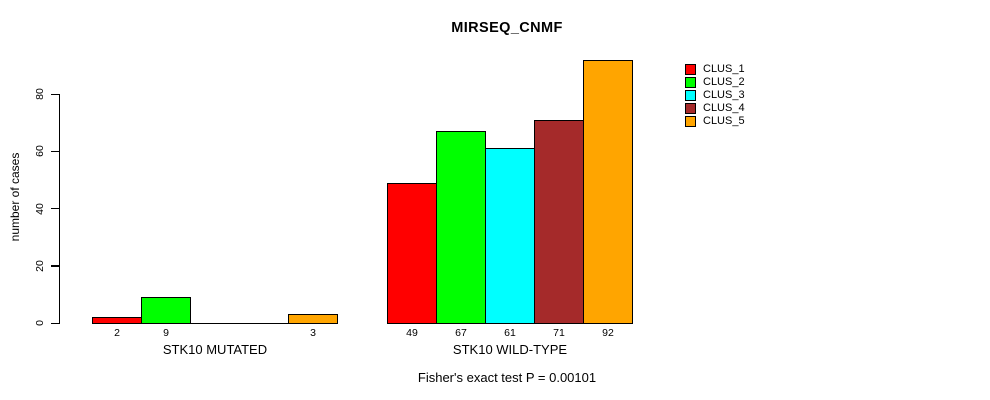 This screenshot has height=400, width=990. What do you see at coordinates (724, 69) in the screenshot?
I see `legend-label: CLUS_1` at bounding box center [724, 69].